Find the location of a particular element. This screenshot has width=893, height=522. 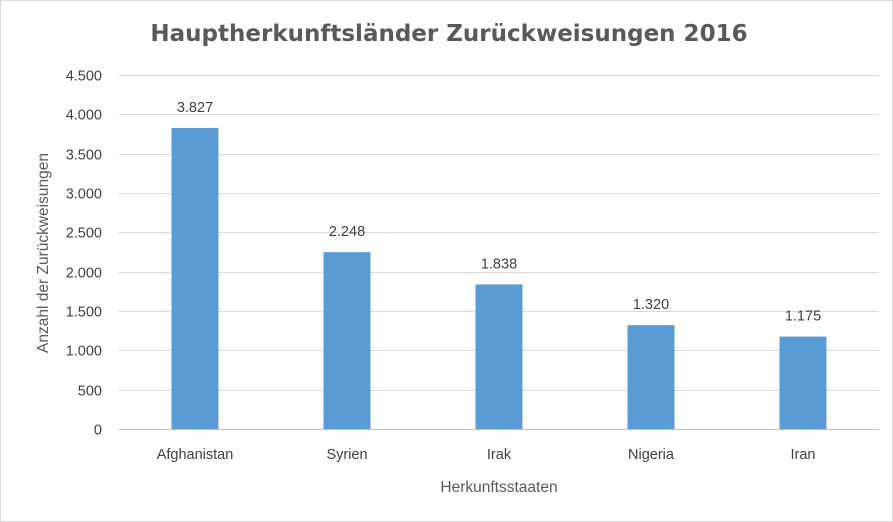

y-tick-label: 4.000 is located at coordinates (84, 116).